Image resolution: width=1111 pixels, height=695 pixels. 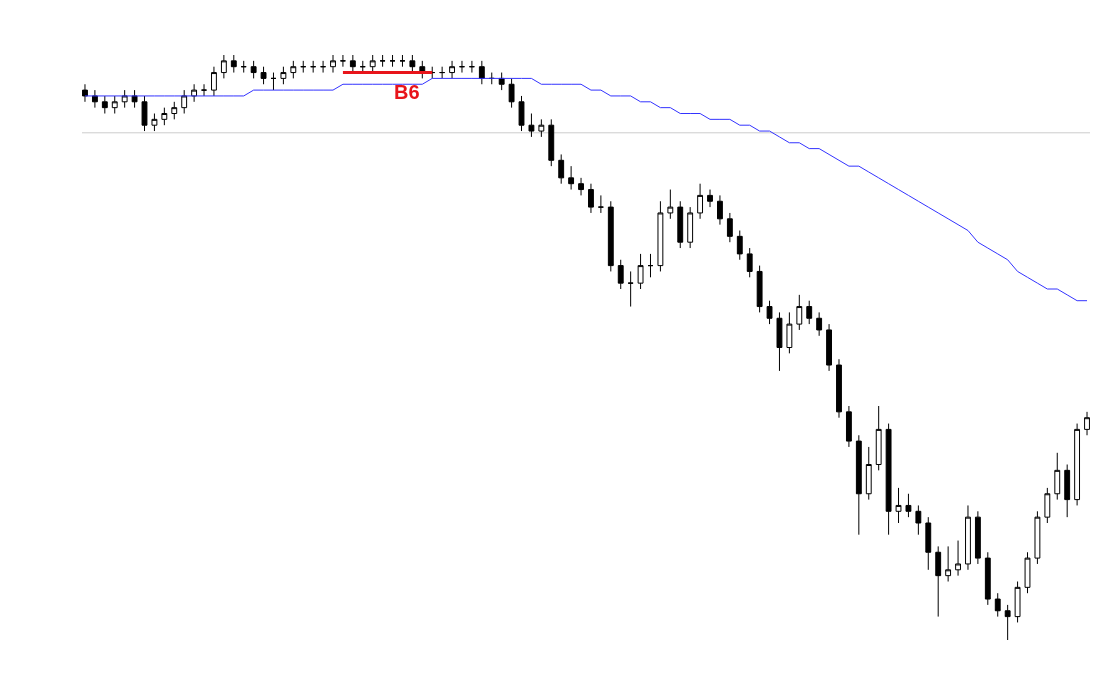 What do you see at coordinates (407, 92) in the screenshot?
I see `series-label: B6` at bounding box center [407, 92].